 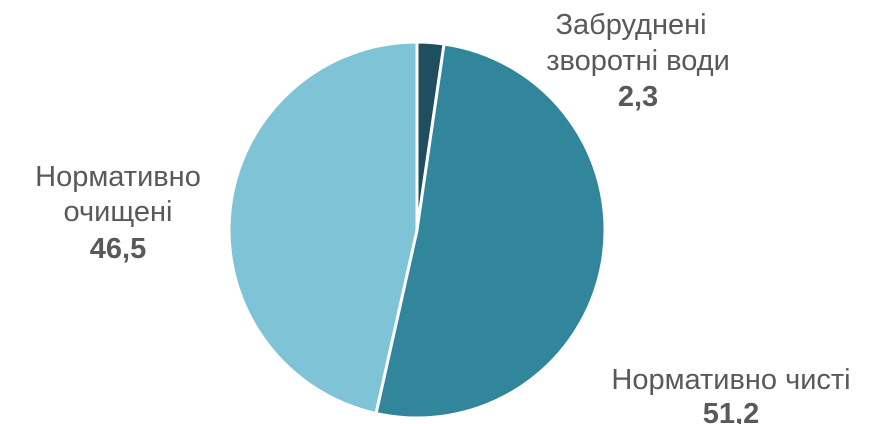 I want to click on slice-label-normative-treated: Нормативно очищені 46,5, so click(x=118, y=213).